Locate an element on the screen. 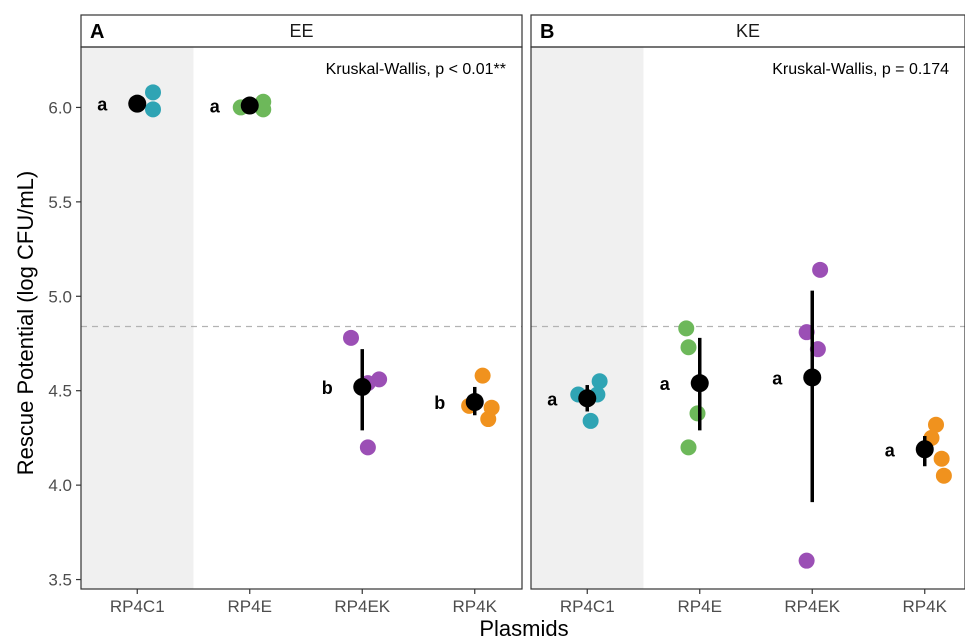 The height and width of the screenshot is (641, 965). facet-strip-label: KE is located at coordinates (748, 31).